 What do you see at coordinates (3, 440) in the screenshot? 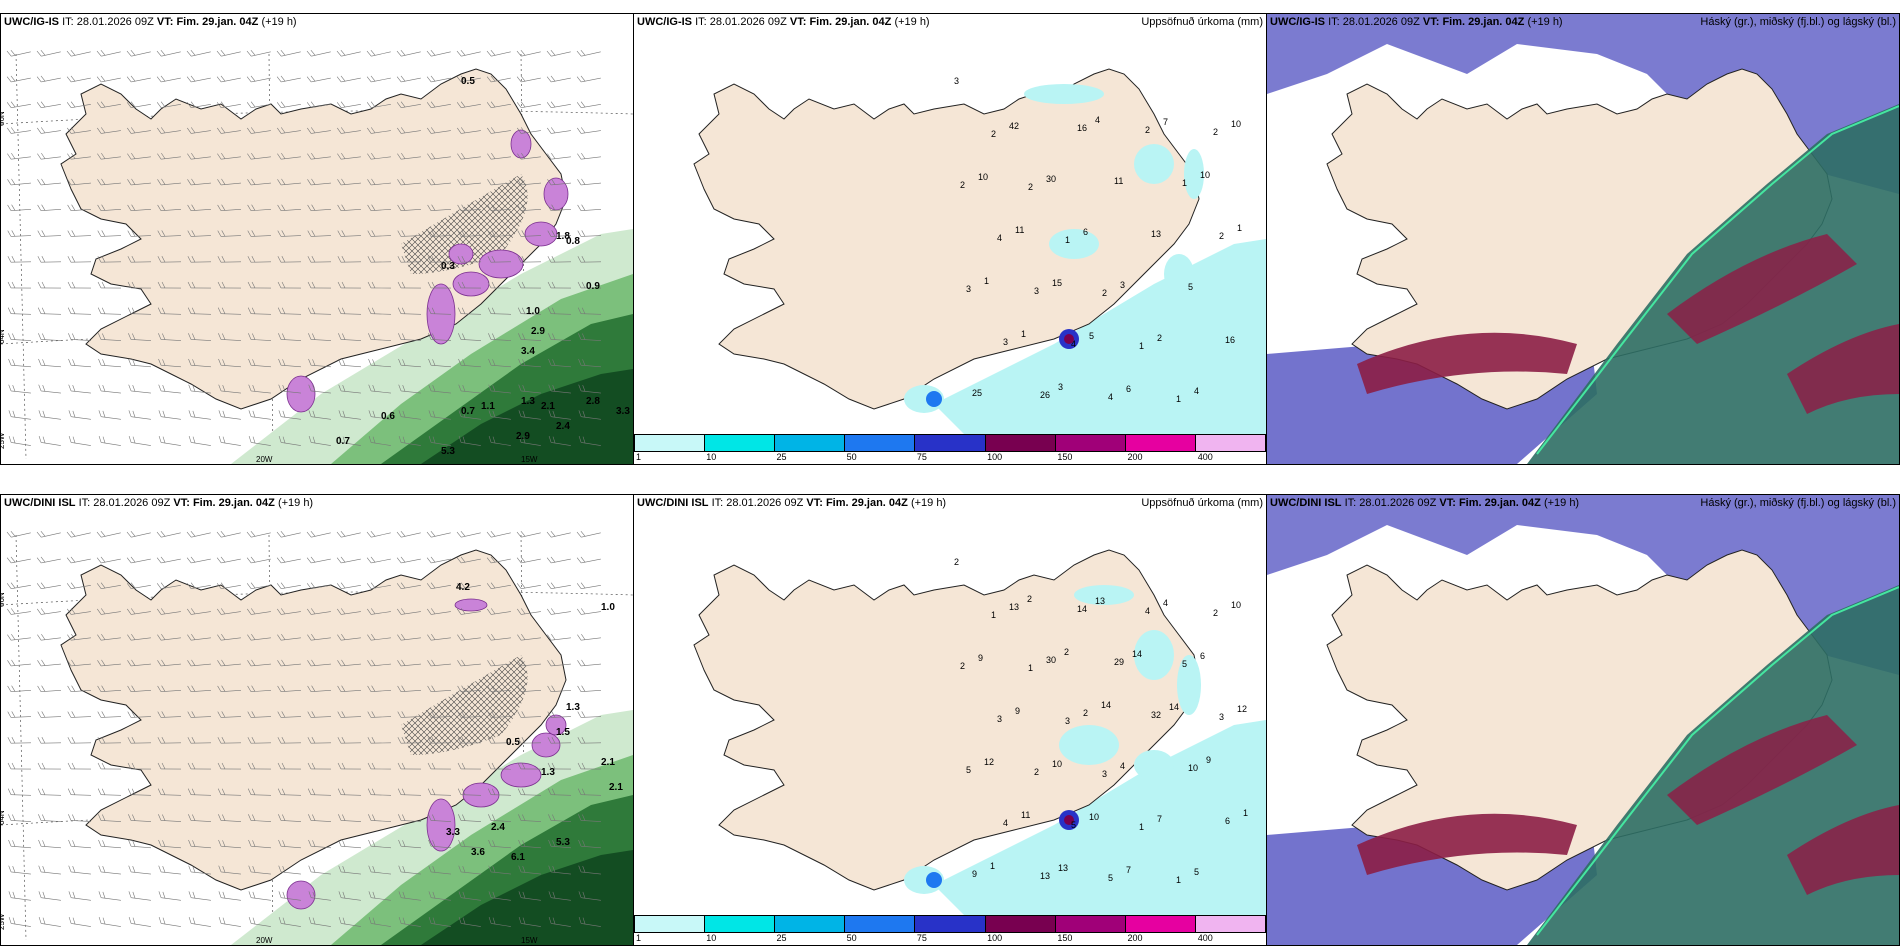
I see `lon-label: 25W` at bounding box center [3, 440].